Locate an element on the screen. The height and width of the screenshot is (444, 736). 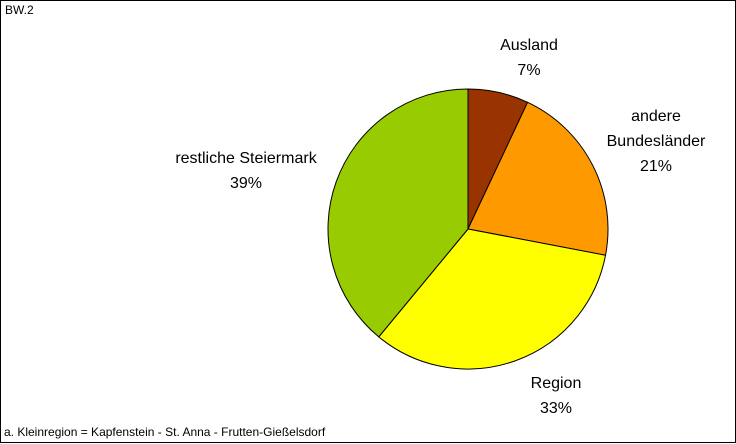
category-label: andere Bundesländer is located at coordinates (656, 129).